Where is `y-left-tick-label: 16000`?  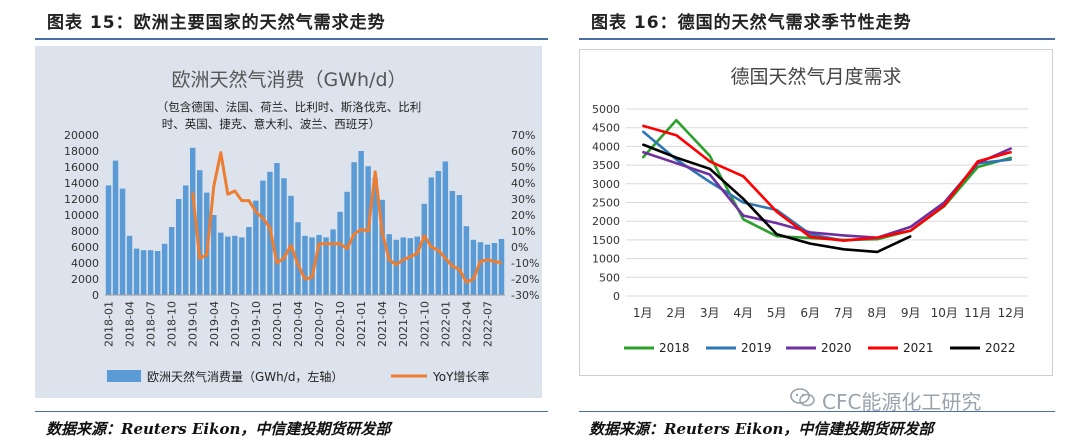
y-left-tick-label: 16000 is located at coordinates (81, 167).